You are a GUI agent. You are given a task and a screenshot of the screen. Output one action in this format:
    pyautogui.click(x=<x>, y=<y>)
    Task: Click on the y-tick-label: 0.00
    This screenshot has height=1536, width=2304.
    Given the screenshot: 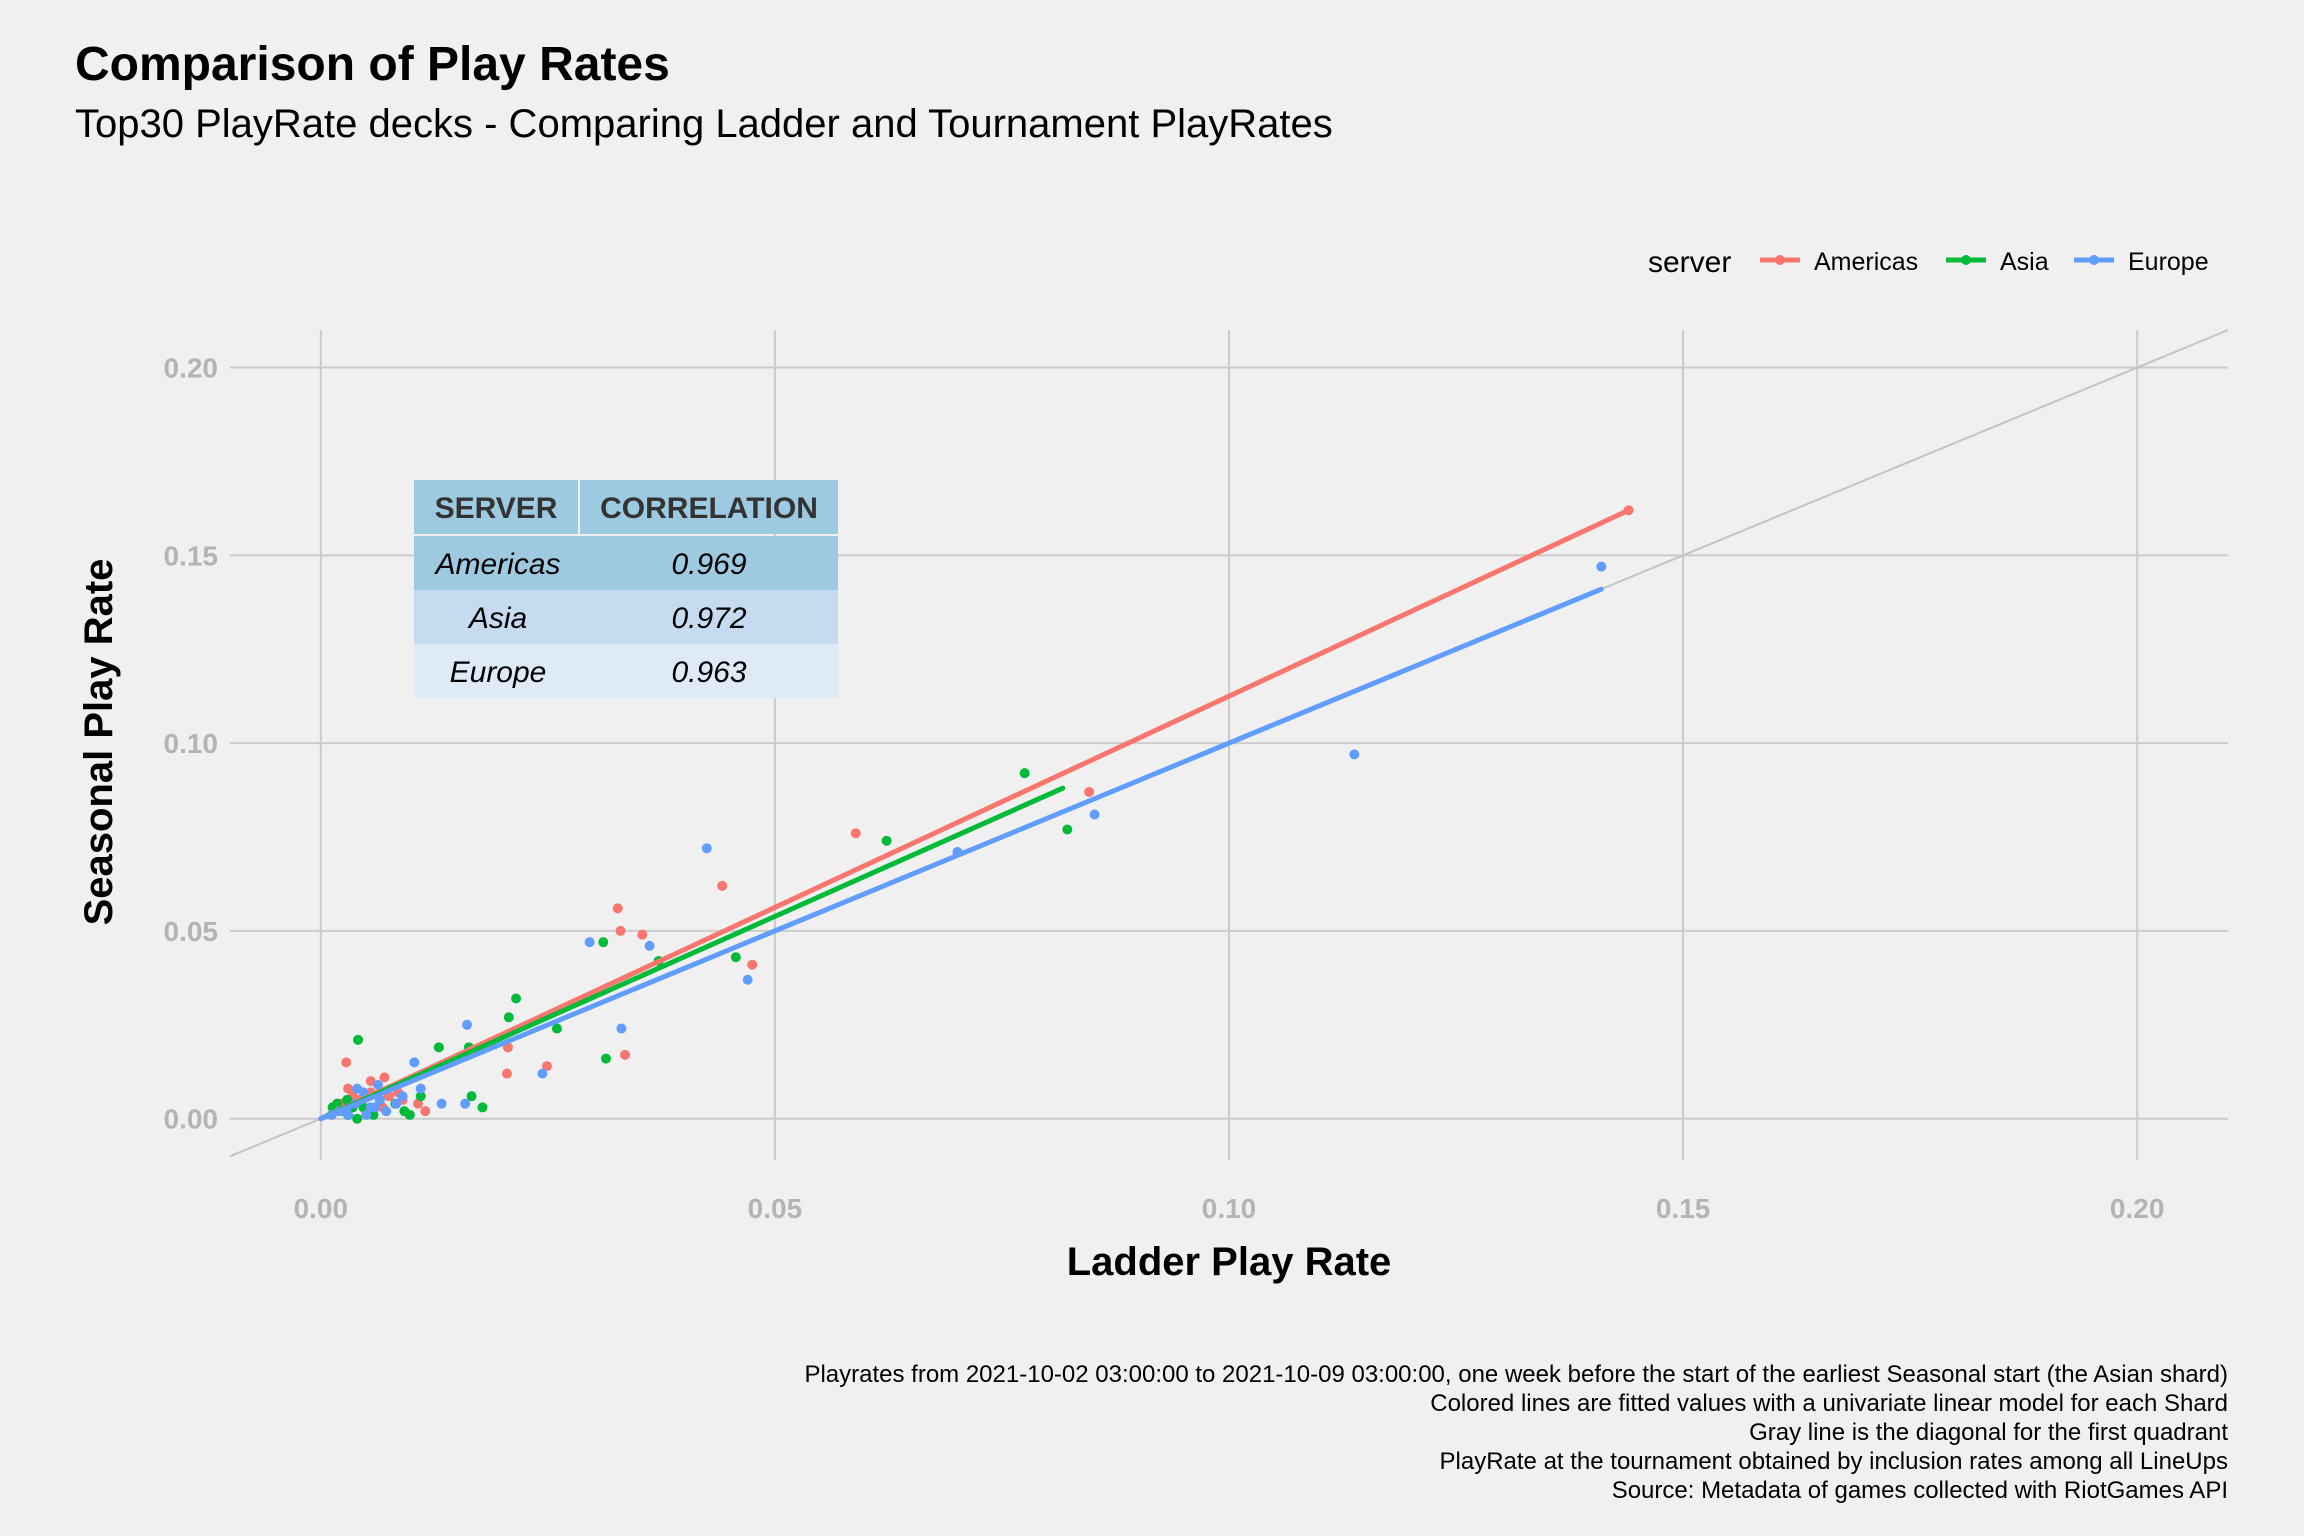 What is the action you would take?
    pyautogui.click(x=191, y=1119)
    